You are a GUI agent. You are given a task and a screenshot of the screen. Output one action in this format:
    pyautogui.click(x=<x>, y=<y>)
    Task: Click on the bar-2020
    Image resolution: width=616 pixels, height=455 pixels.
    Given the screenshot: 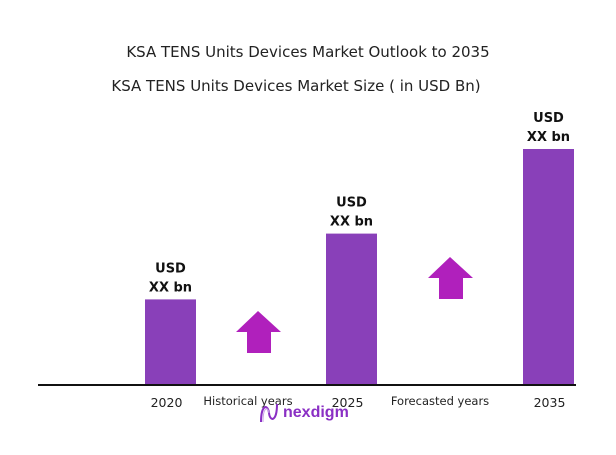 What is the action you would take?
    pyautogui.click(x=170, y=341)
    